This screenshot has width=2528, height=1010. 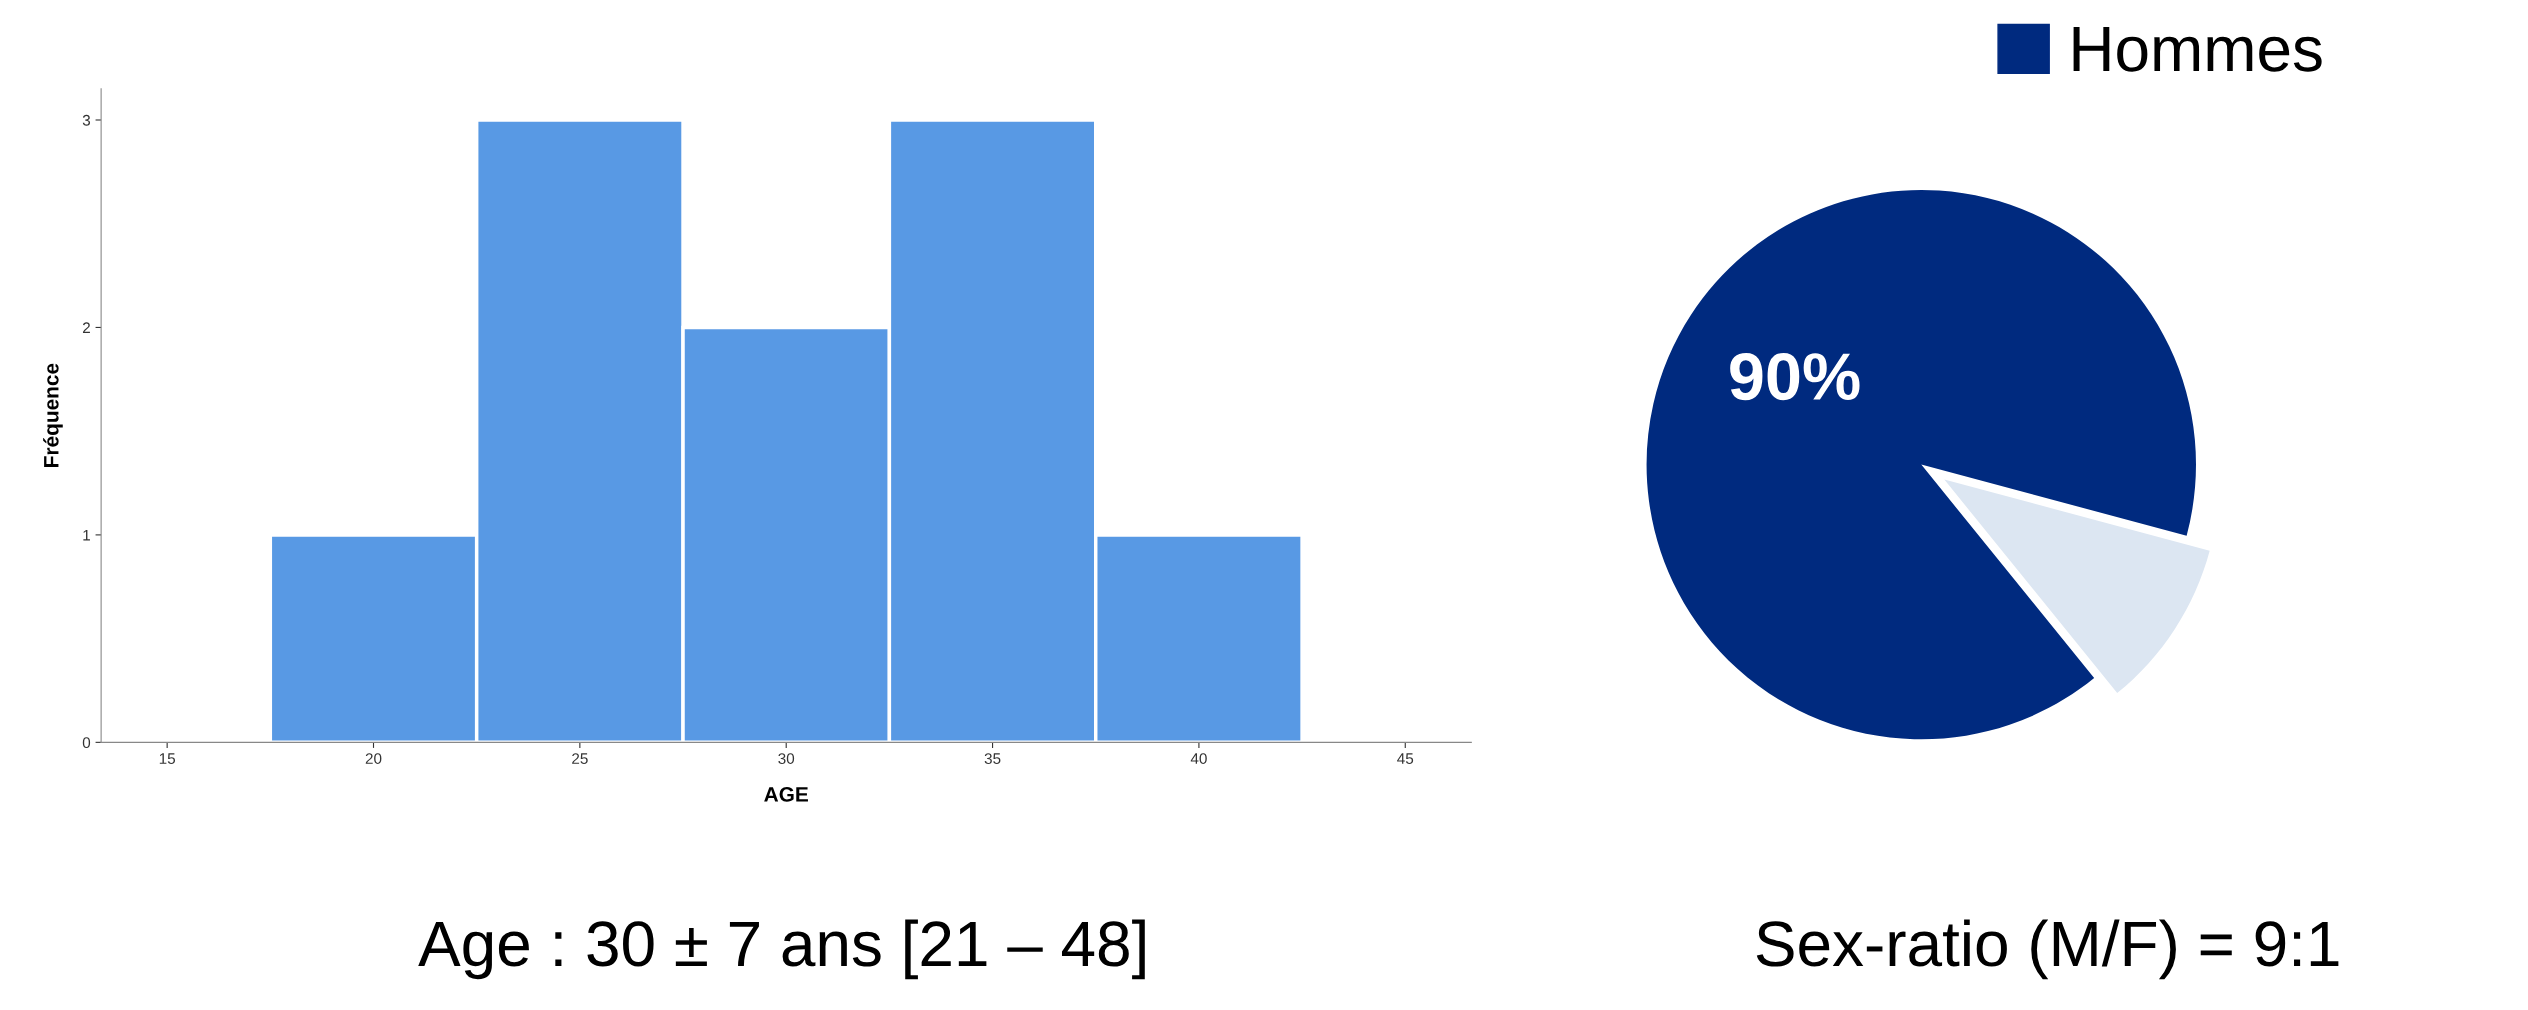 What do you see at coordinates (786, 758) in the screenshot?
I see `x-tick-label: 30` at bounding box center [786, 758].